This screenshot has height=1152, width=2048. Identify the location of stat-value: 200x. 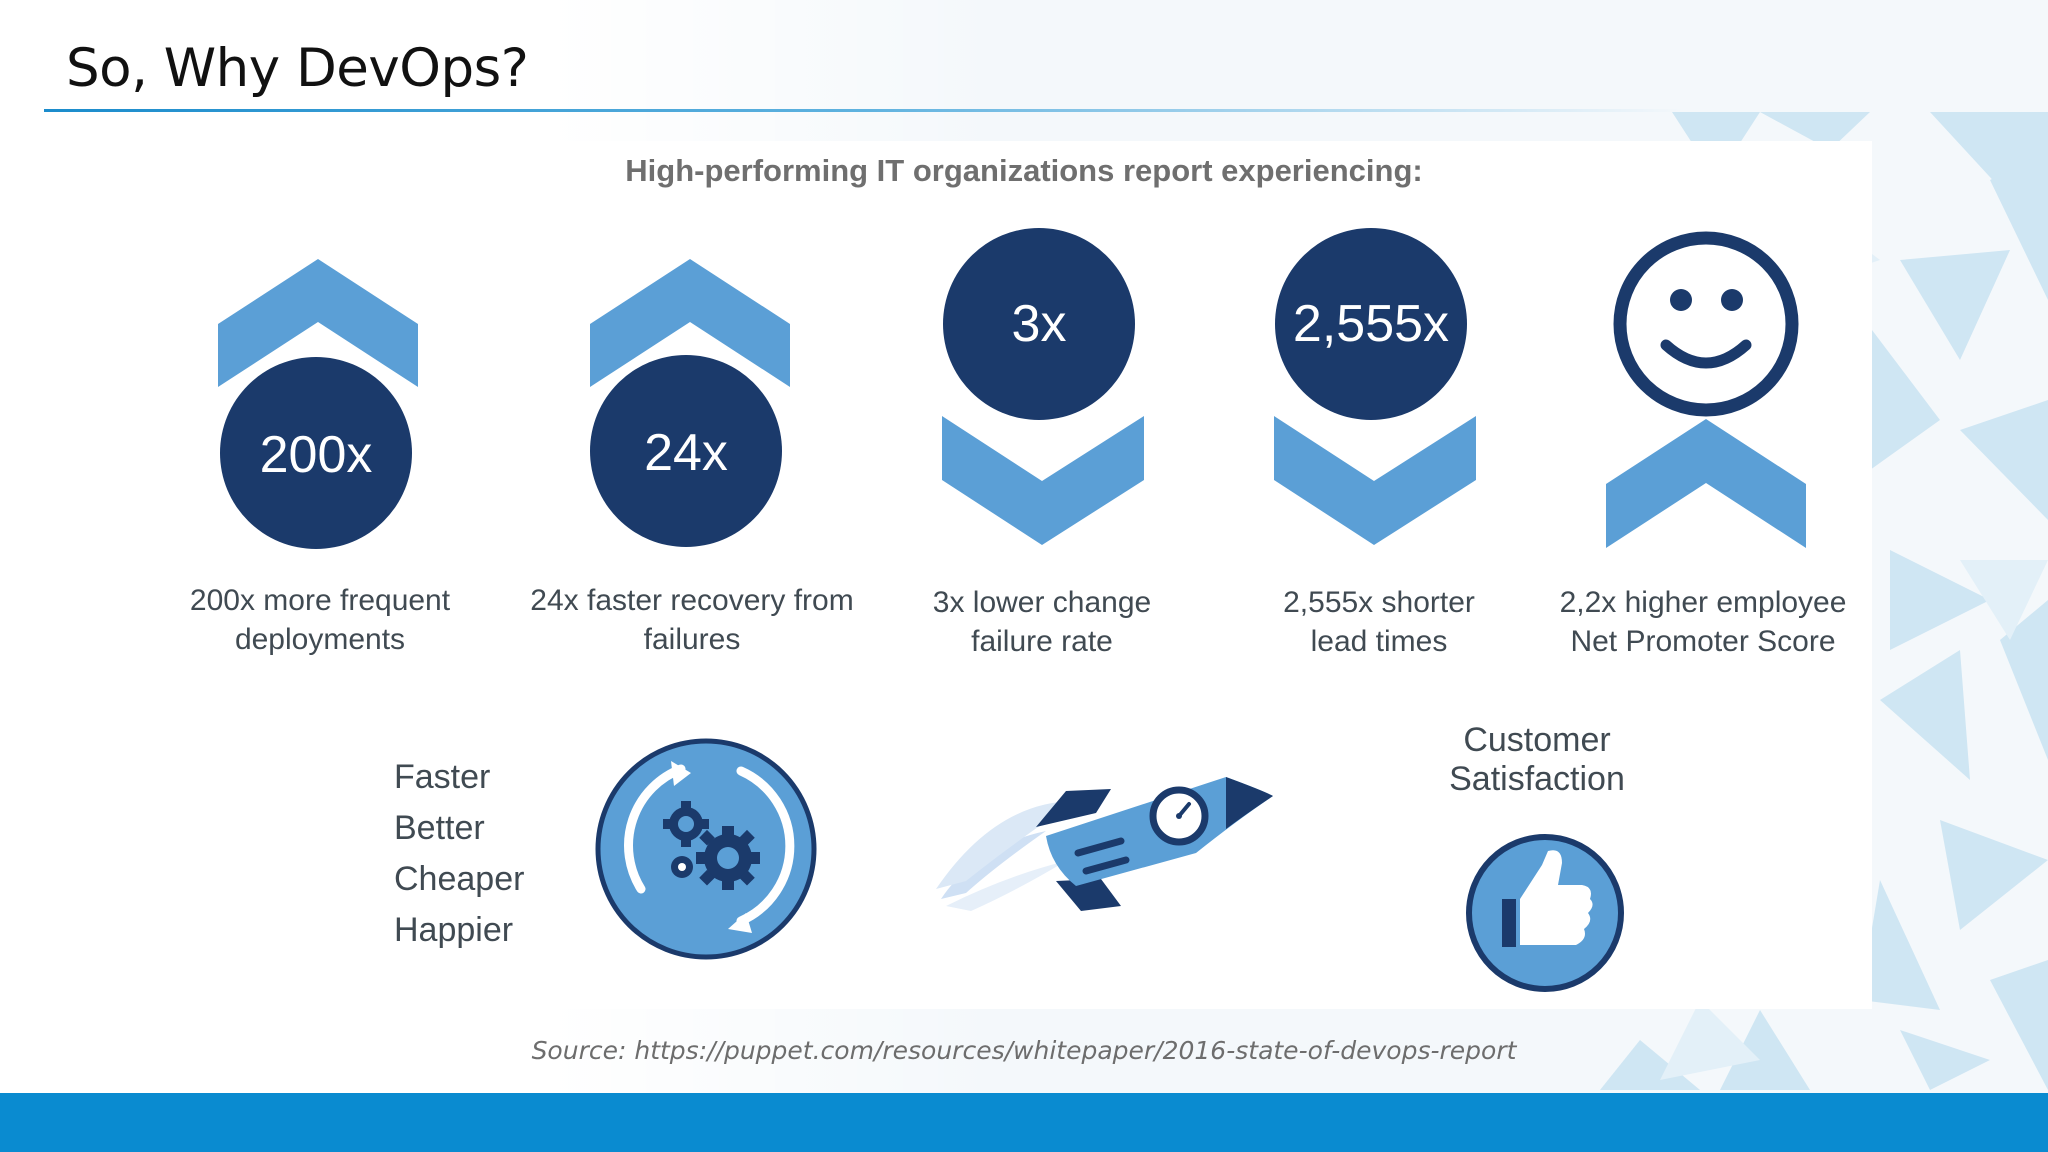
(316, 455).